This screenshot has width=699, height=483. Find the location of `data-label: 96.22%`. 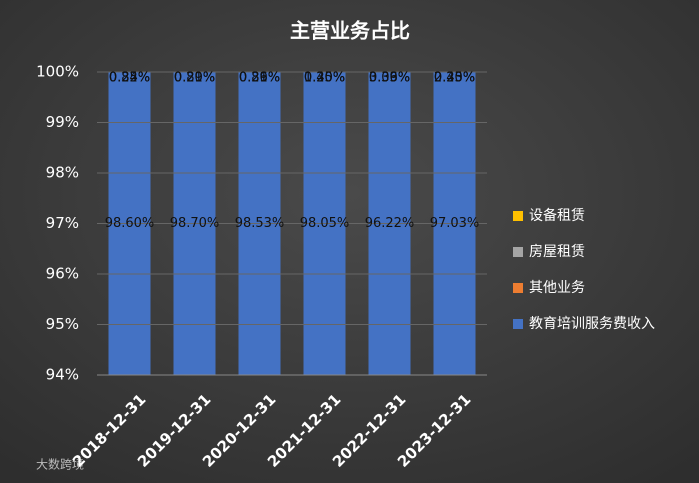

data-label: 96.22% is located at coordinates (390, 223).